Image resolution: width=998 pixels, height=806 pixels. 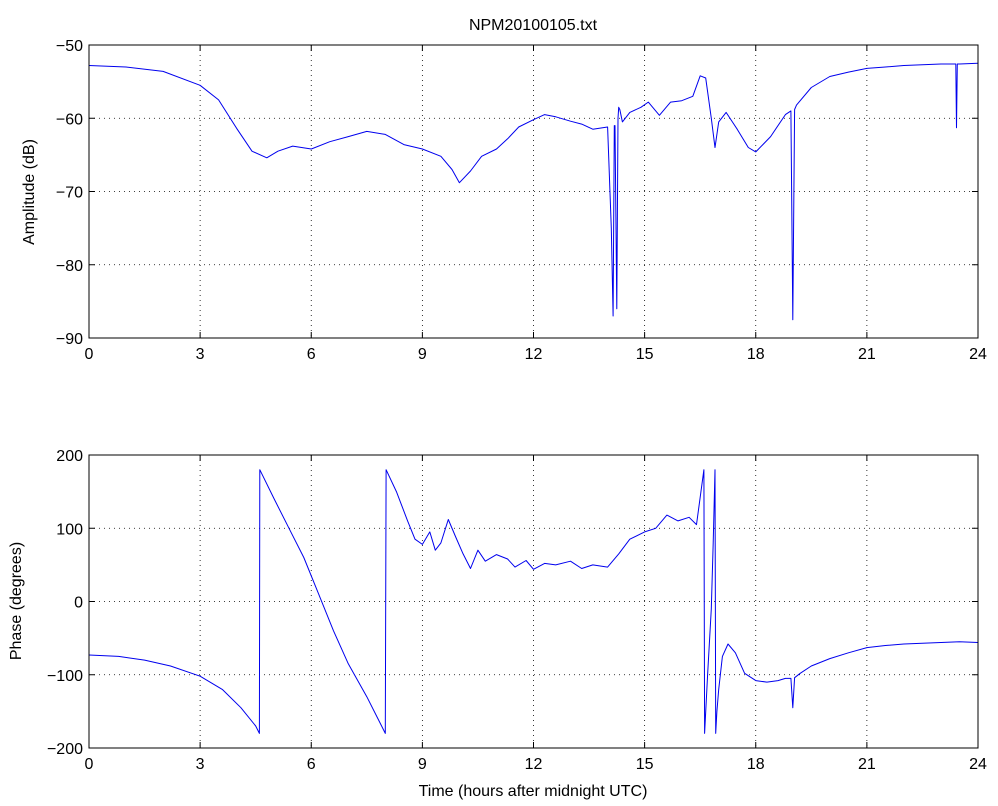 What do you see at coordinates (533, 791) in the screenshot?
I see `phase-x-axis-label: Time (hours after midnight UTC)` at bounding box center [533, 791].